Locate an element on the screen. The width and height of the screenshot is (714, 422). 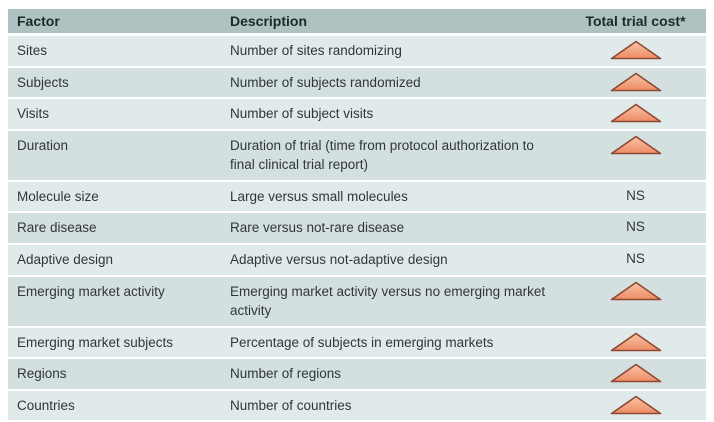
factor-cell: Countries is located at coordinates (46, 405).